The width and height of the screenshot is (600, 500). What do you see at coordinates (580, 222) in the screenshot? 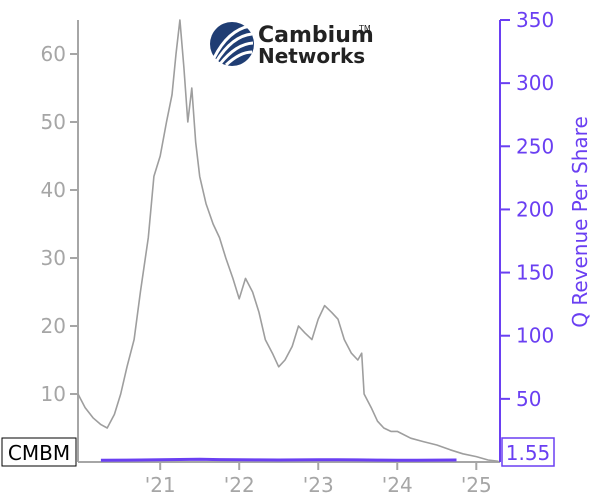
I see `right-axis-title: Q Revenue Per Share` at bounding box center [580, 222].